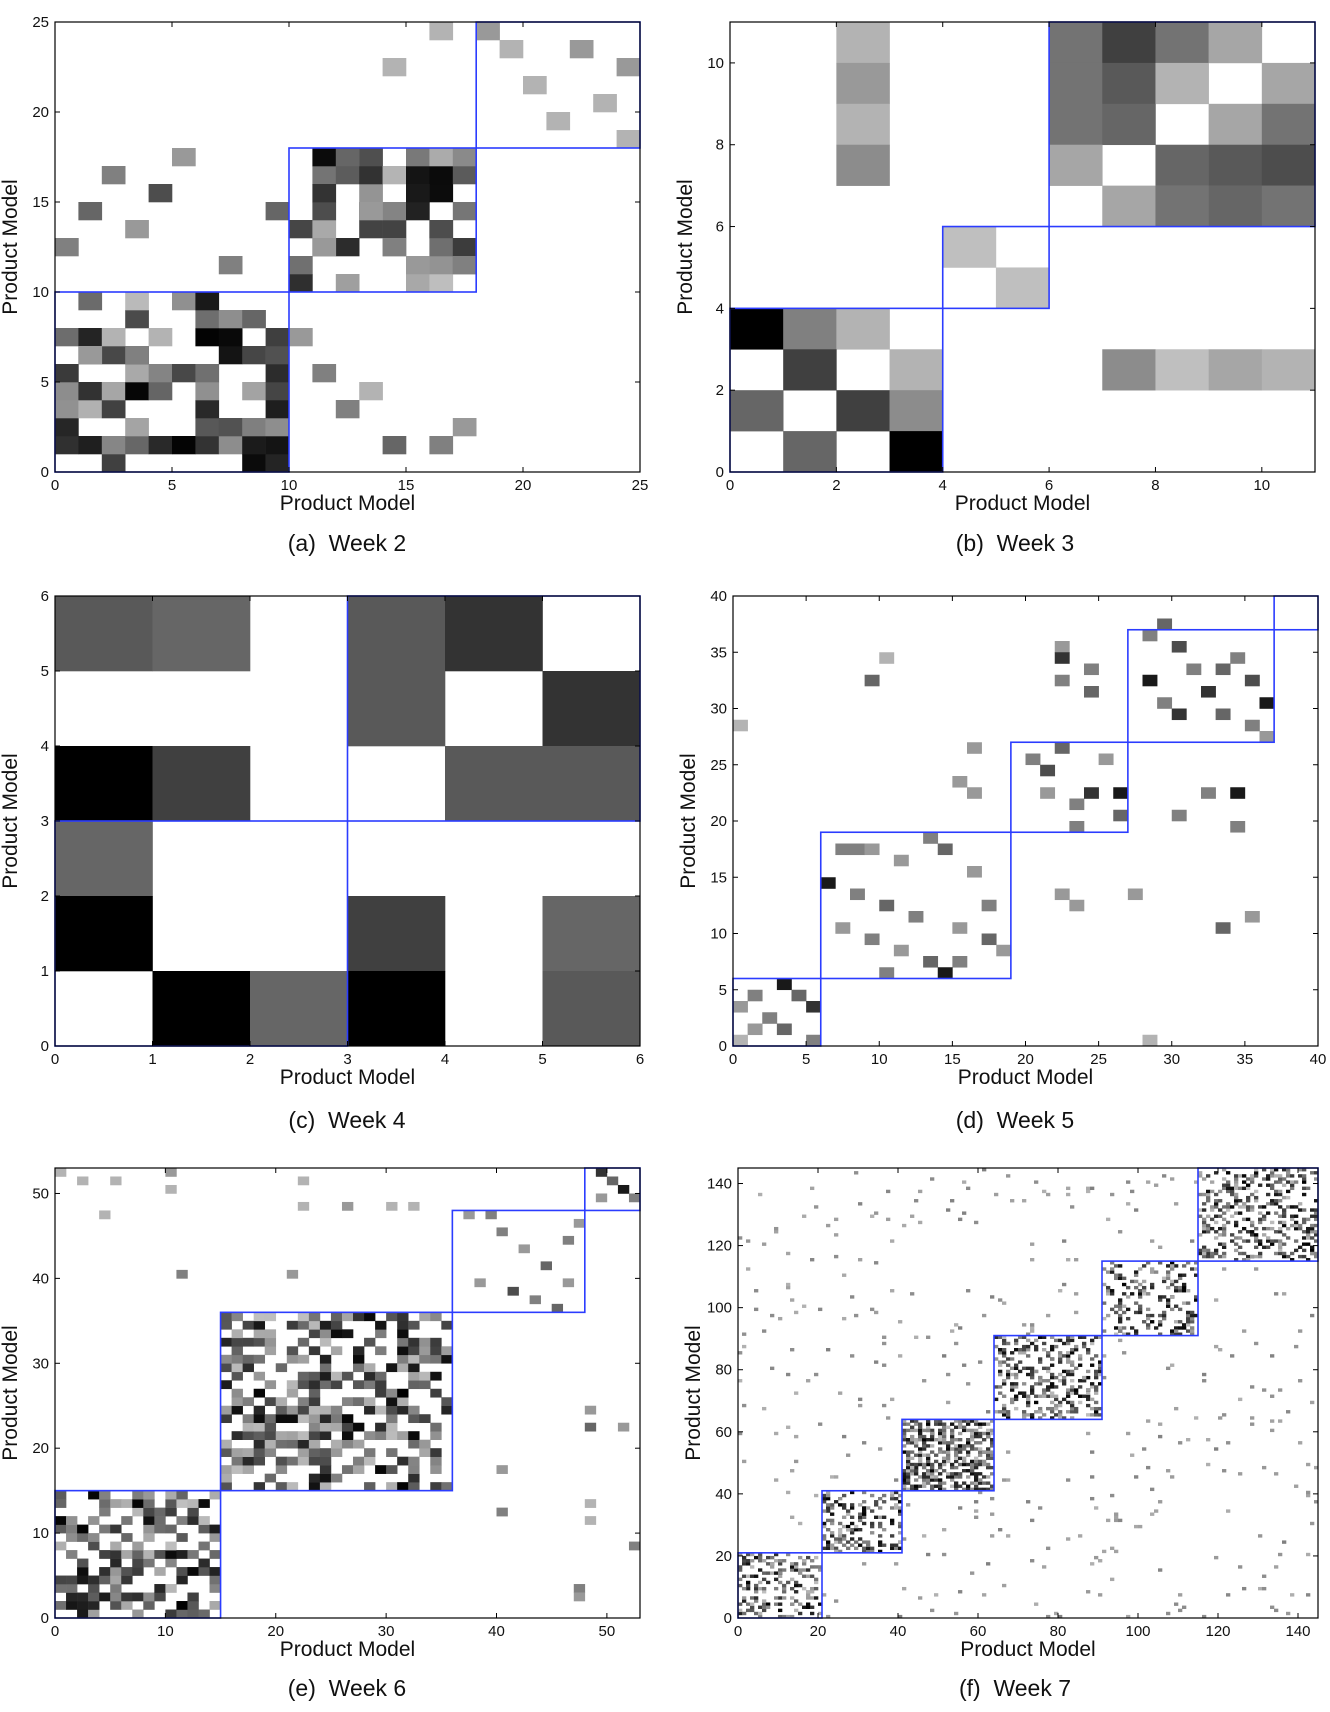  I want to click on y-tick-label: 40, so click(723, 1494).